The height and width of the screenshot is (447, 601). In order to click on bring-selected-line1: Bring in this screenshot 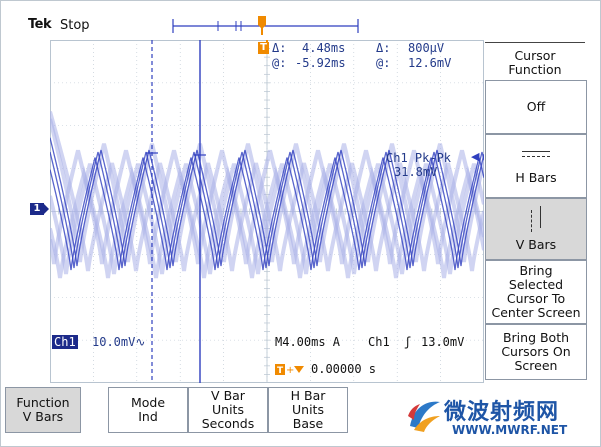, I will do `click(536, 270)`.